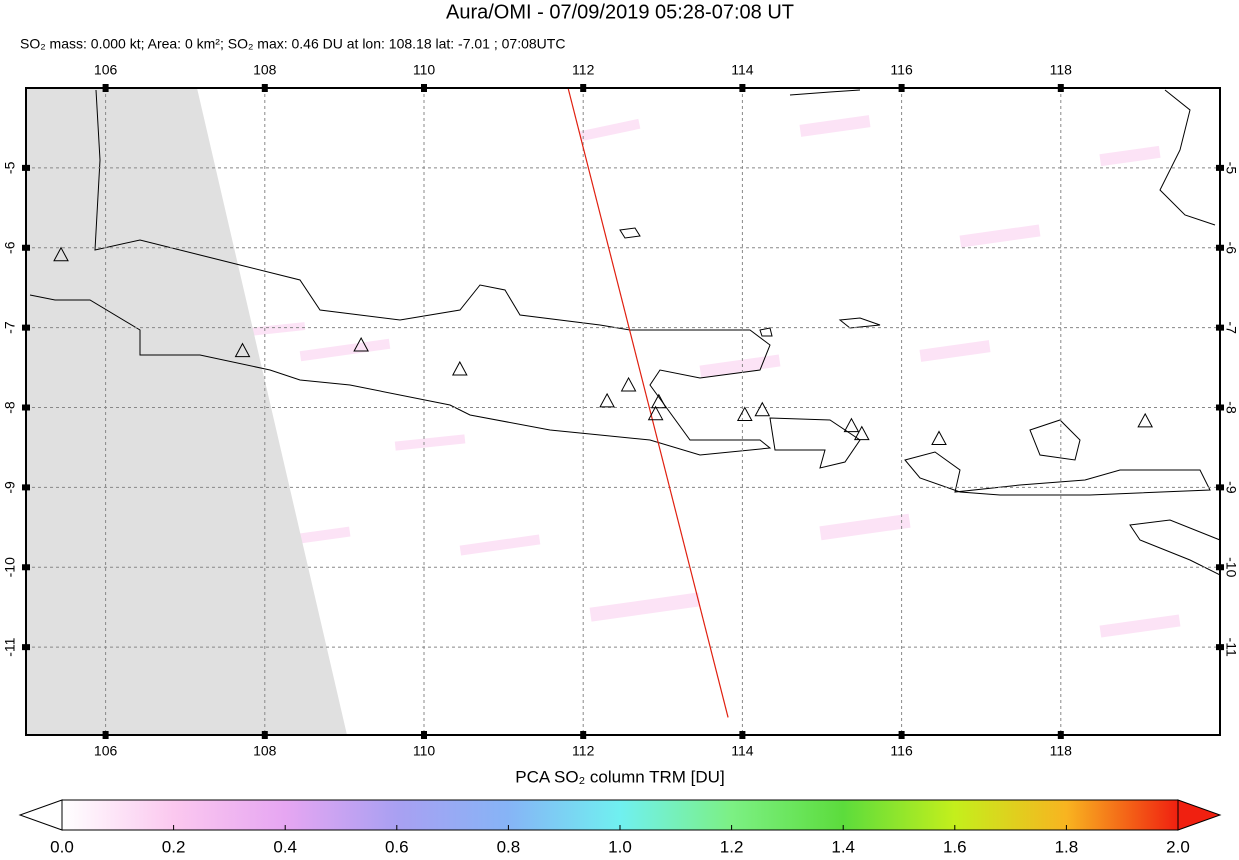 The height and width of the screenshot is (860, 1239). What do you see at coordinates (40, 815) in the screenshot?
I see `colorbar-under-arrow` at bounding box center [40, 815].